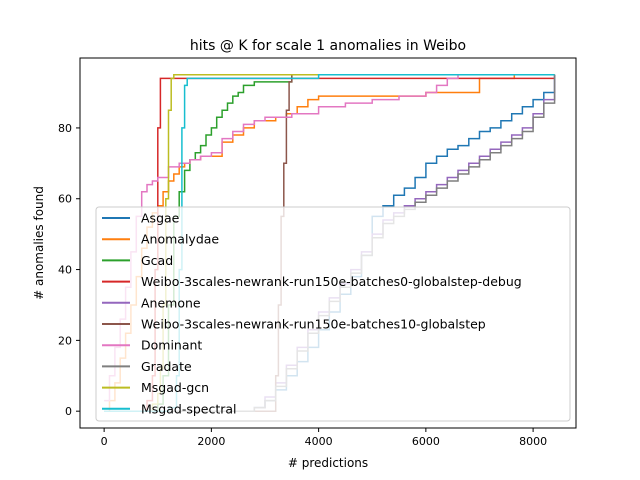 The height and width of the screenshot is (480, 640). Describe the element at coordinates (171, 345) in the screenshot. I see `legend-label-6: Dominant` at that location.